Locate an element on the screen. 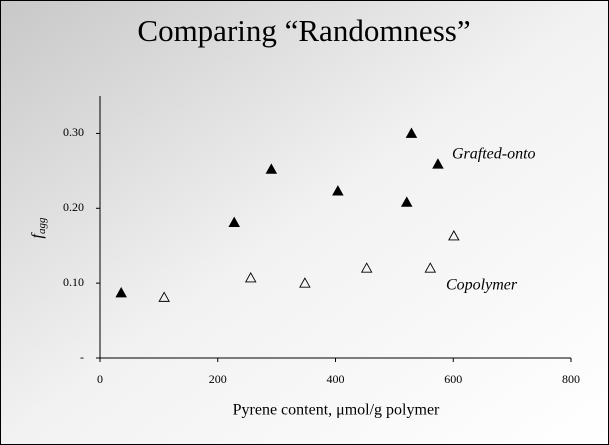 This screenshot has width=609, height=445. y-label-main: f is located at coordinates (37, 234).